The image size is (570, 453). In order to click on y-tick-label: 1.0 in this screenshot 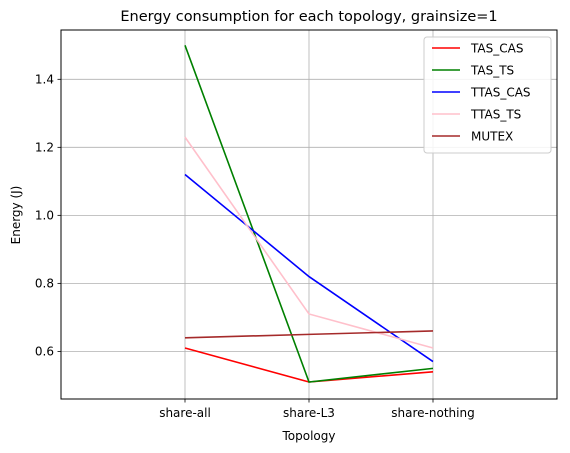, I will do `click(44, 216)`.